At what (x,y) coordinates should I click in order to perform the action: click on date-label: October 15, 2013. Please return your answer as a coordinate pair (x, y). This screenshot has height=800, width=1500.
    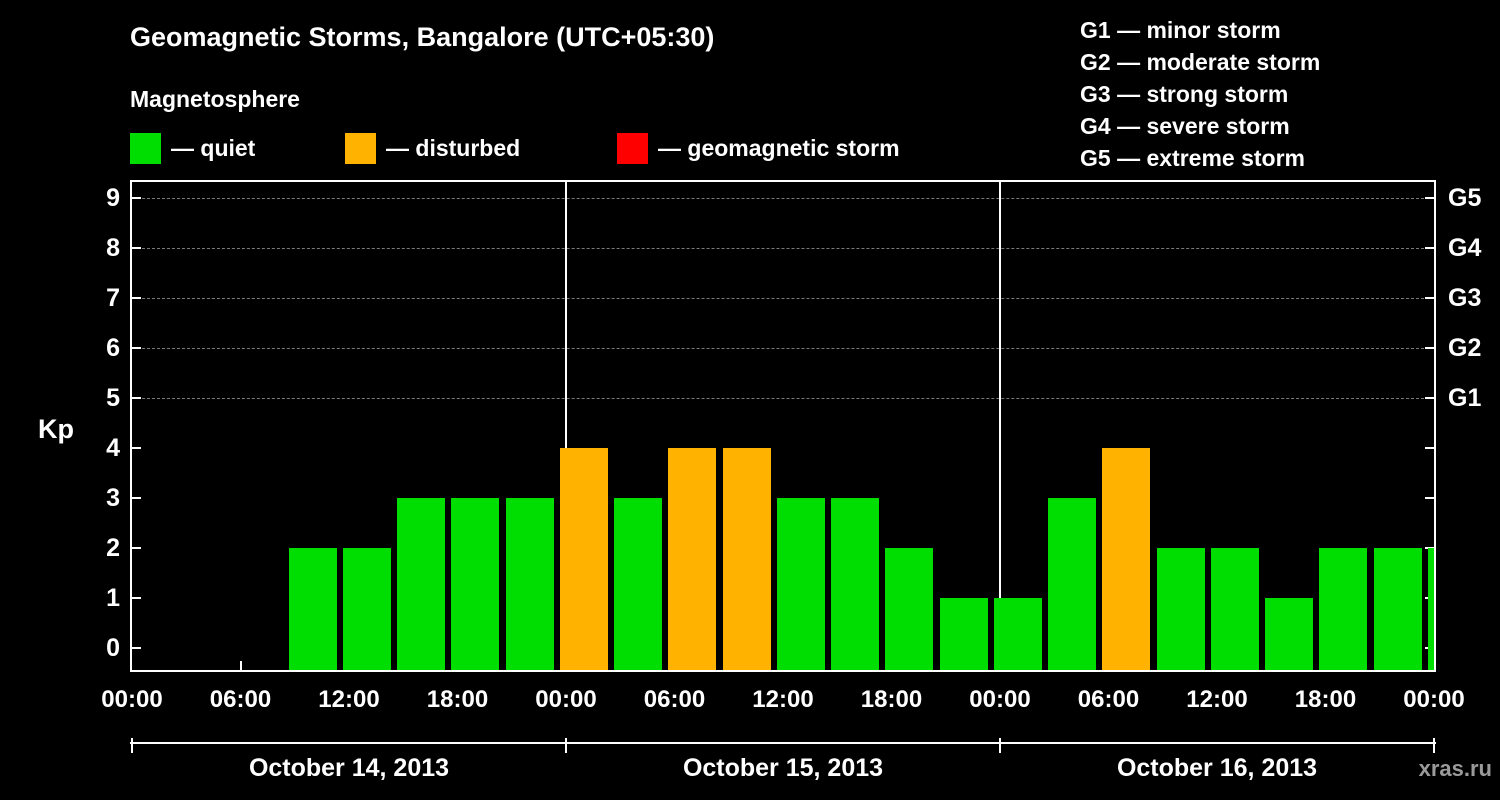
    Looking at the image, I should click on (783, 768).